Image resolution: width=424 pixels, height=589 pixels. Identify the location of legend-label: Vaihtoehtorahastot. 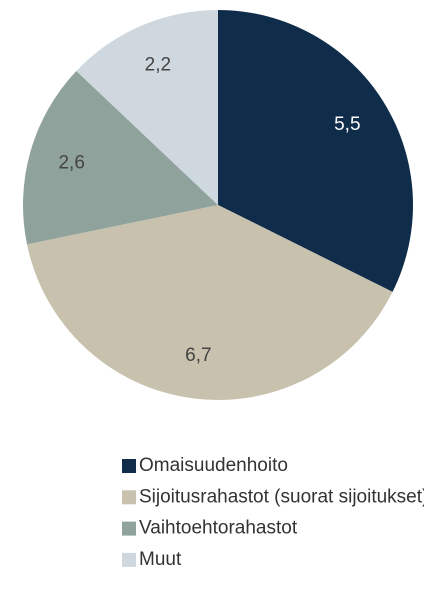
(218, 528).